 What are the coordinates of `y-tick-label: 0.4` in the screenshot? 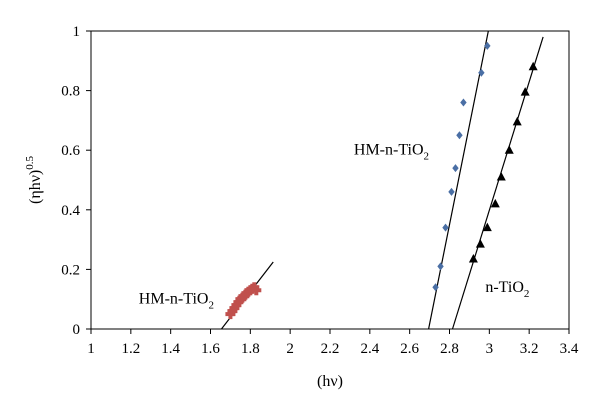 It's located at (70, 211).